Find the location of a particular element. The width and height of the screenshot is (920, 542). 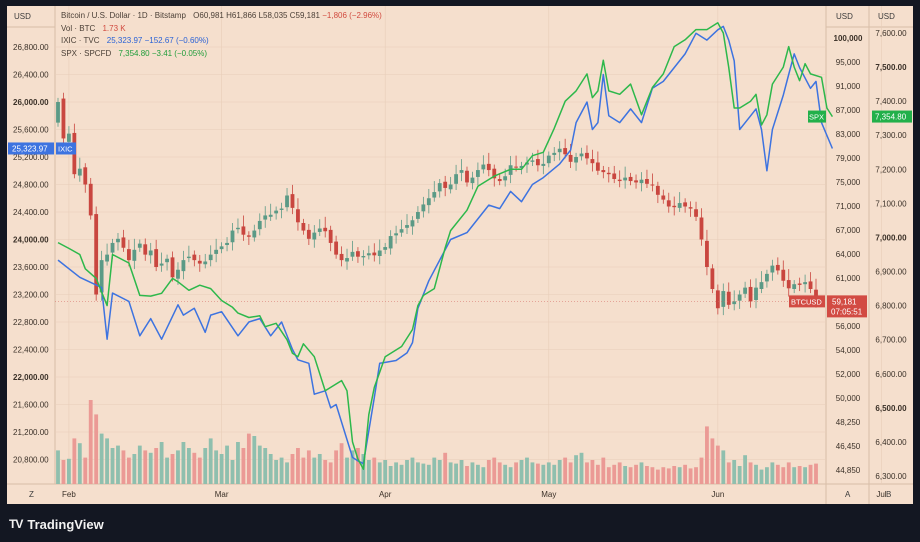

scale-b-button: B is located at coordinates (889, 494).